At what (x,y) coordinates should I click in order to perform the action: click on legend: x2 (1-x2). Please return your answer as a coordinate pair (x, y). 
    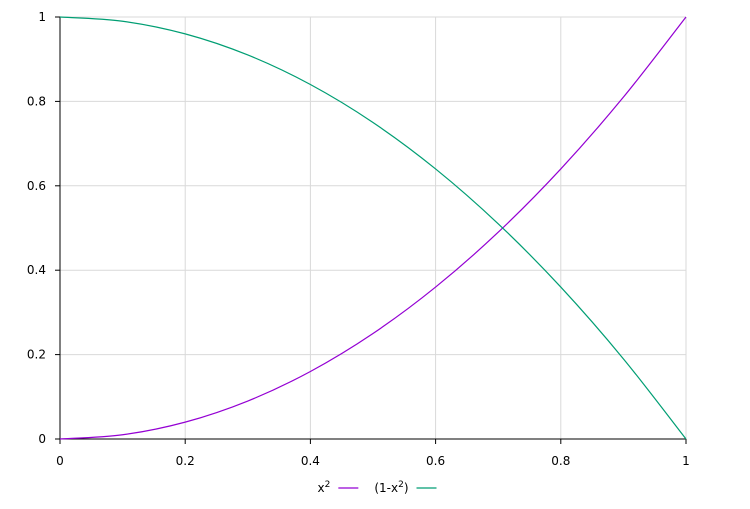
    Looking at the image, I should click on (377, 487).